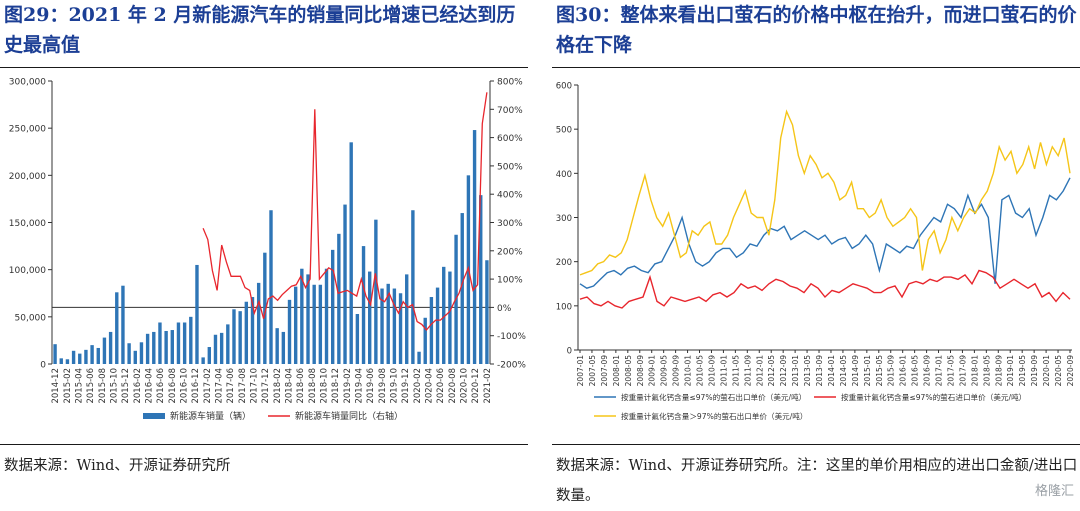  What do you see at coordinates (676, 371) in the screenshot?
I see `x-tick-label: 2009-09` at bounding box center [676, 371].